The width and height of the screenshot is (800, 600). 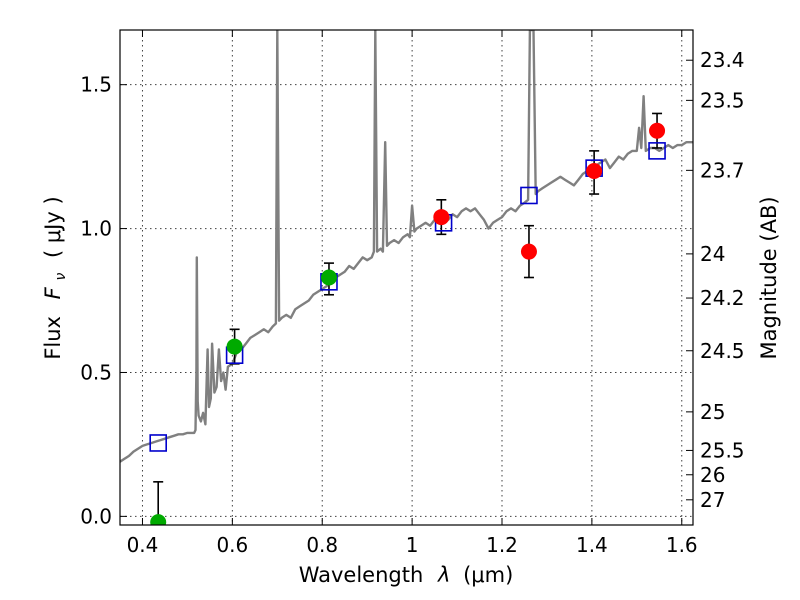 I want to click on magnitude-tick-label: 27, so click(x=712, y=500).